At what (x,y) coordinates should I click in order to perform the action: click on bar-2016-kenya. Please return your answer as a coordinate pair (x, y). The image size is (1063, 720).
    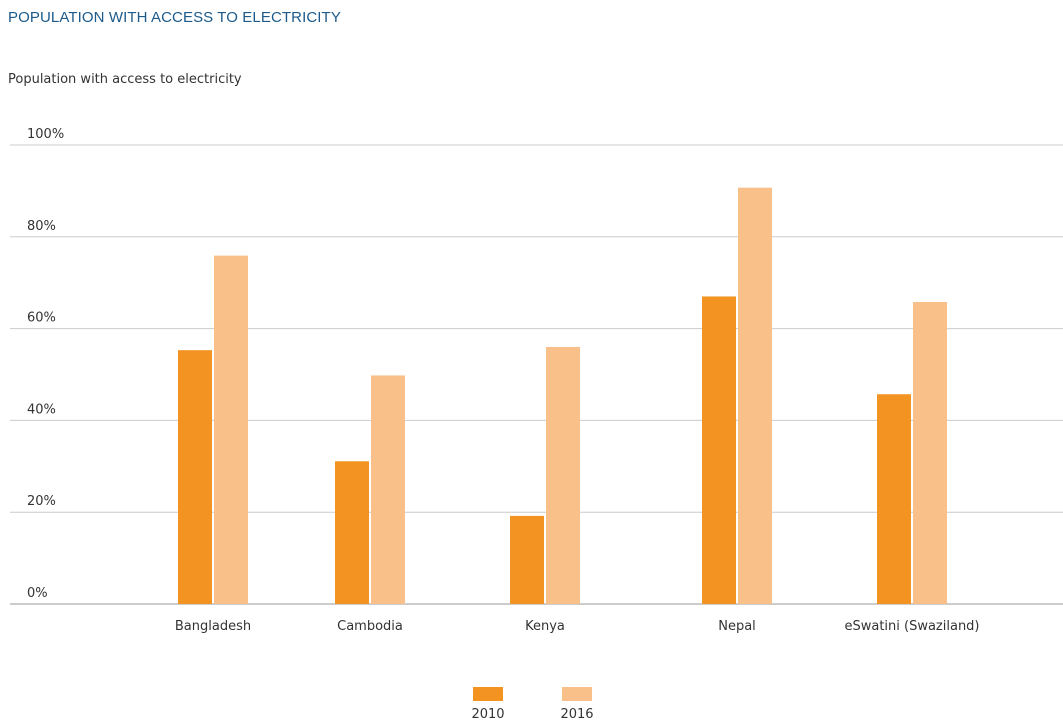
    Looking at the image, I should click on (563, 475).